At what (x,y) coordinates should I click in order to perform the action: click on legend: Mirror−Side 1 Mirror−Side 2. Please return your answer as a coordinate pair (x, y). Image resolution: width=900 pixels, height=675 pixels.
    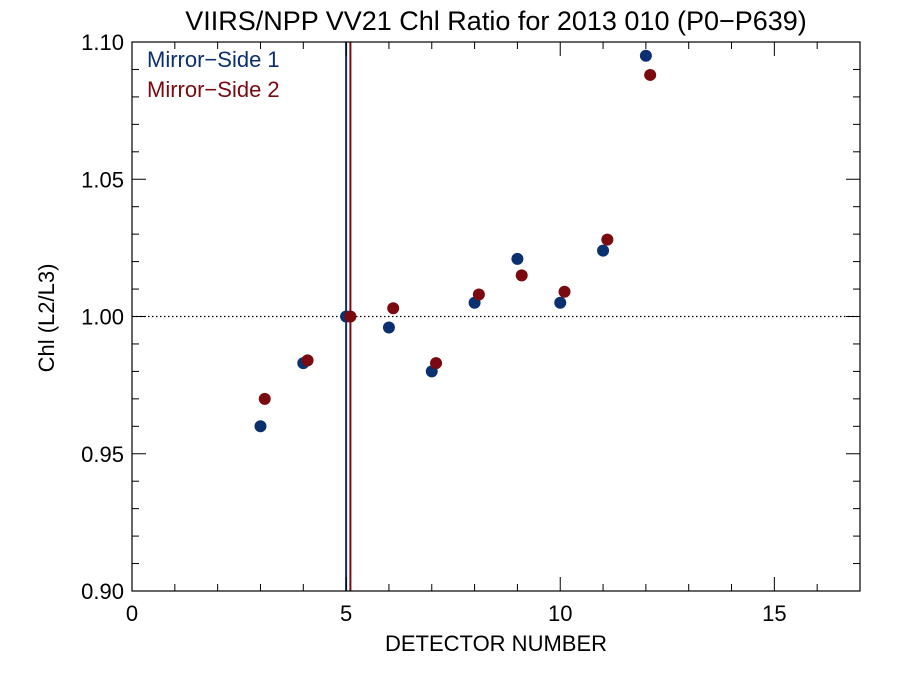
    Looking at the image, I should click on (213, 74).